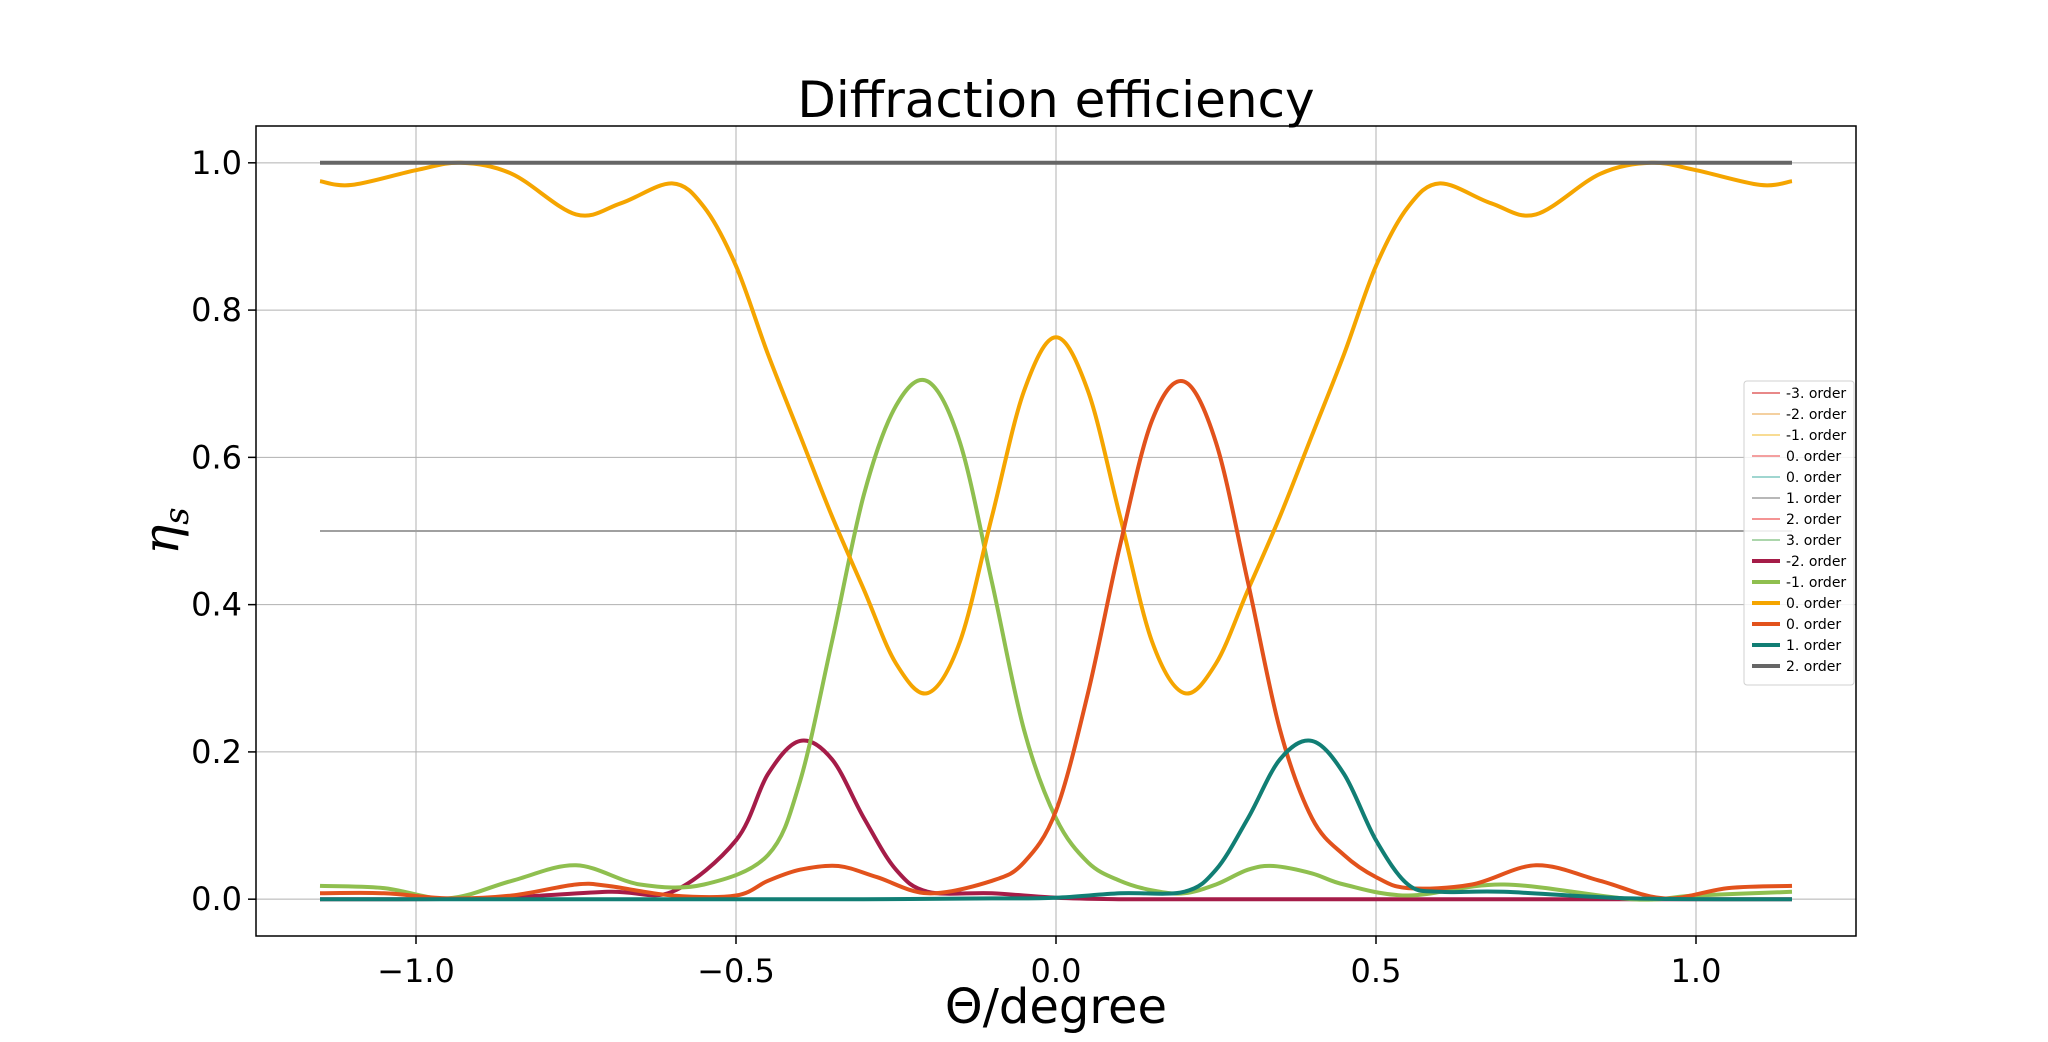 This screenshot has width=2048, height=1042. What do you see at coordinates (216, 899) in the screenshot?
I see `y-tick-label: 0.0` at bounding box center [216, 899].